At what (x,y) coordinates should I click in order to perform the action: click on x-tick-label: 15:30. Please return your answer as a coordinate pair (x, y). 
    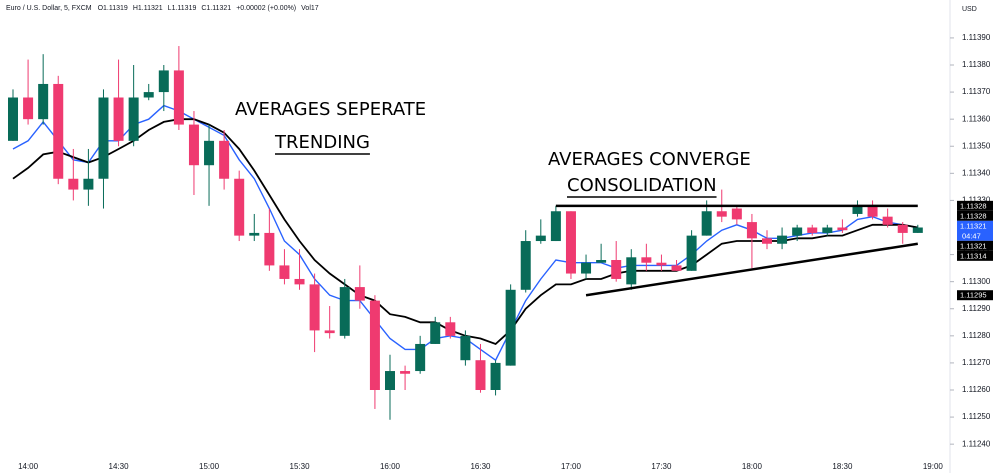
    Looking at the image, I should click on (300, 466).